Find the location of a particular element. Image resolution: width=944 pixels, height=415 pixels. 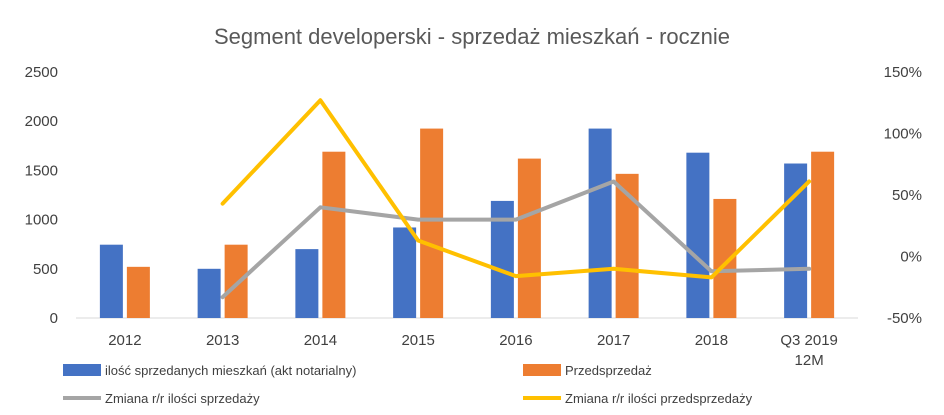

y-axis-right: -50% 0% 50% 100% 150% is located at coordinates (903, 195).